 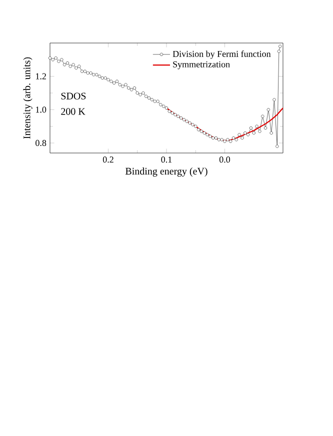 I want to click on x-tick-label: 0.1, so click(x=166, y=159).